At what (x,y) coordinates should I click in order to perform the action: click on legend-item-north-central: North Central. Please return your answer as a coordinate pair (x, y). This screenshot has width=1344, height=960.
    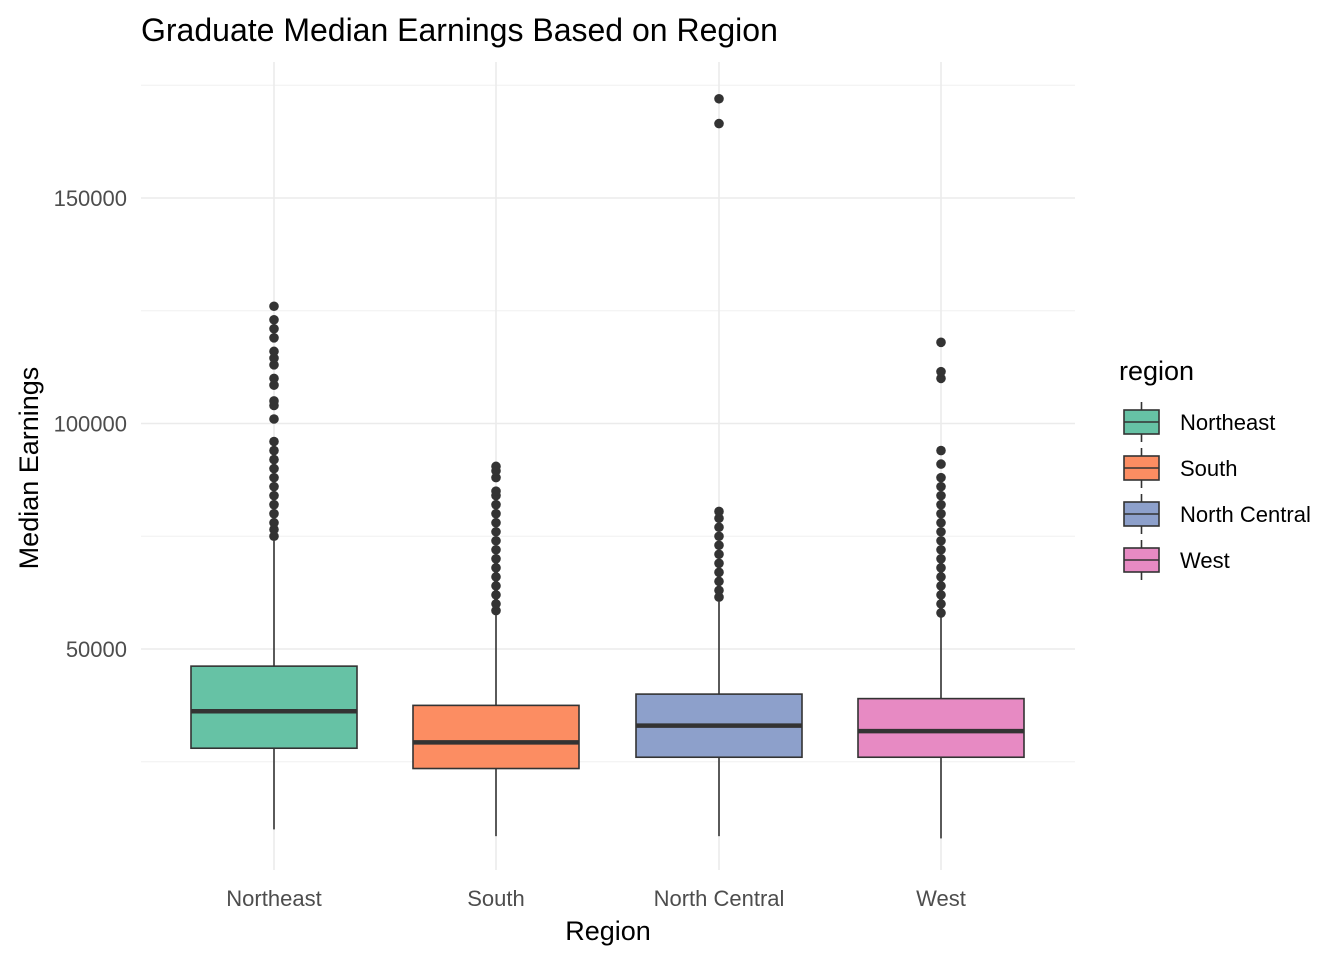
    Looking at the image, I should click on (1217, 514).